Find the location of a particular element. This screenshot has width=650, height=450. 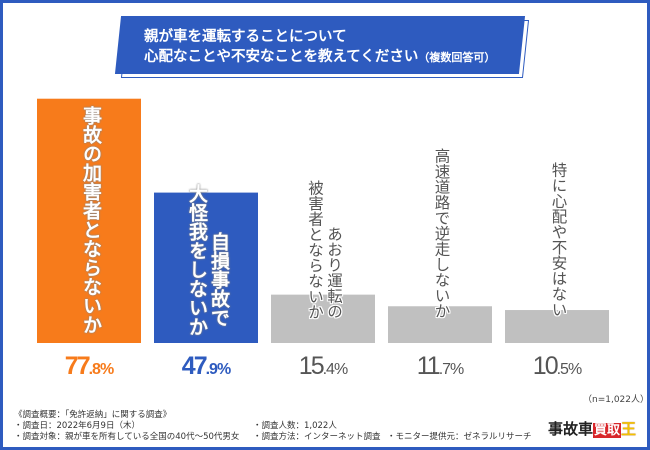

value-label-integer: 10 is located at coordinates (545, 366).